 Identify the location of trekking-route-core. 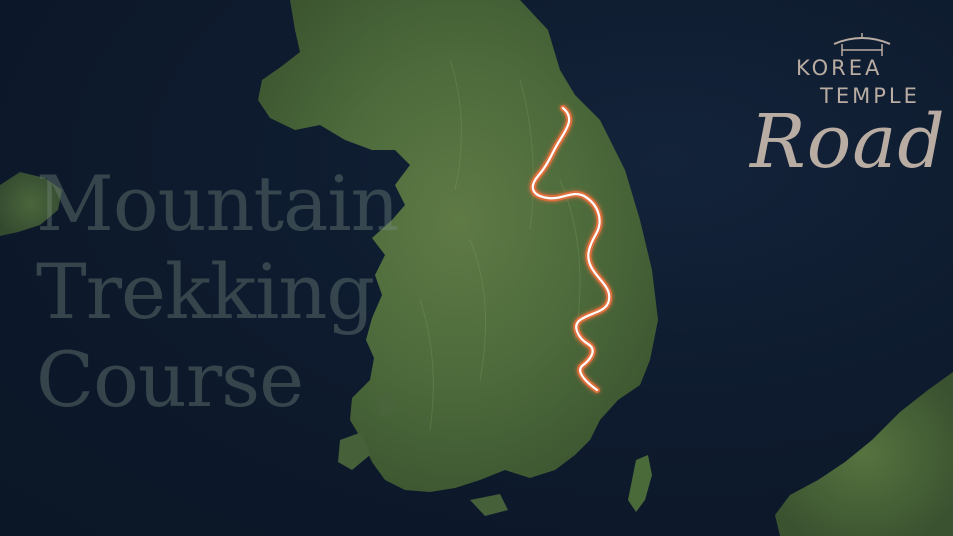
(571, 249).